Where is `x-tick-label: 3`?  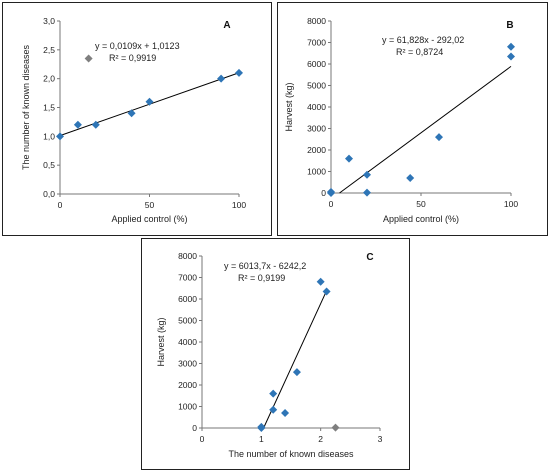 x-tick-label: 3 is located at coordinates (380, 439).